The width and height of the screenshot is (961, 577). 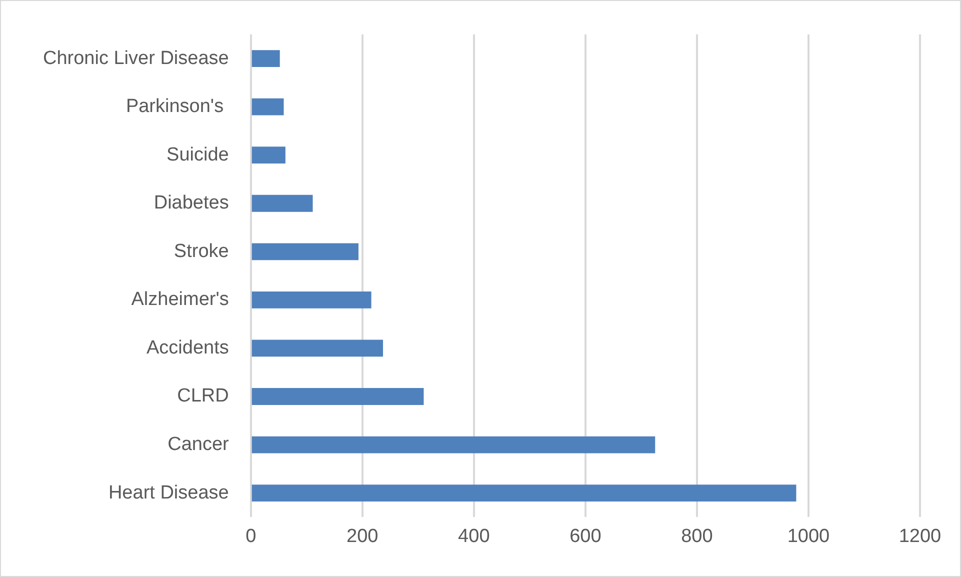 What do you see at coordinates (187, 347) in the screenshot?
I see `y-tick-label: Accidents` at bounding box center [187, 347].